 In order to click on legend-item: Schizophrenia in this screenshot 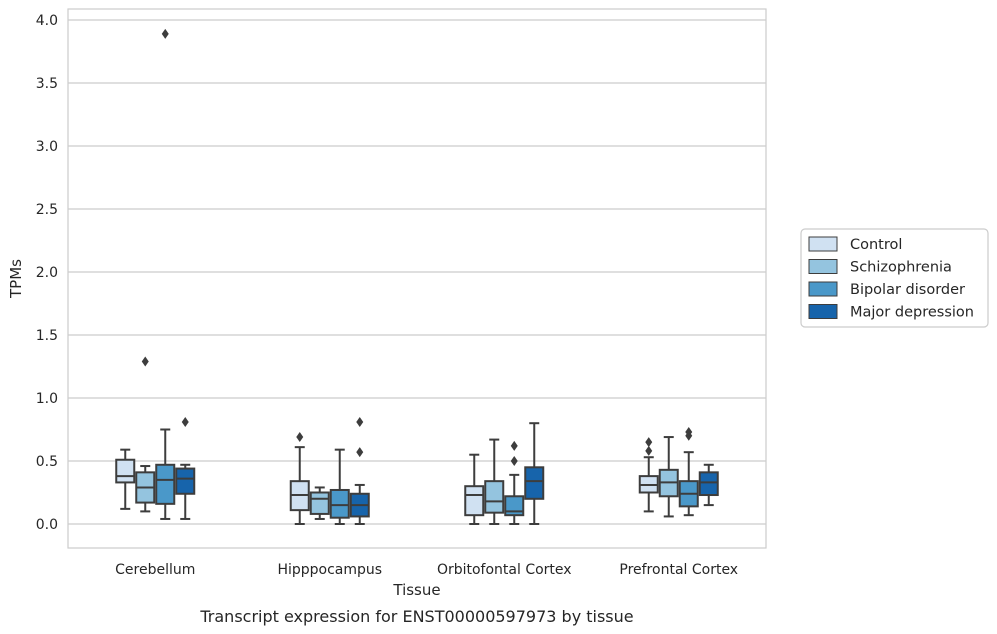, I will do `click(880, 267)`.